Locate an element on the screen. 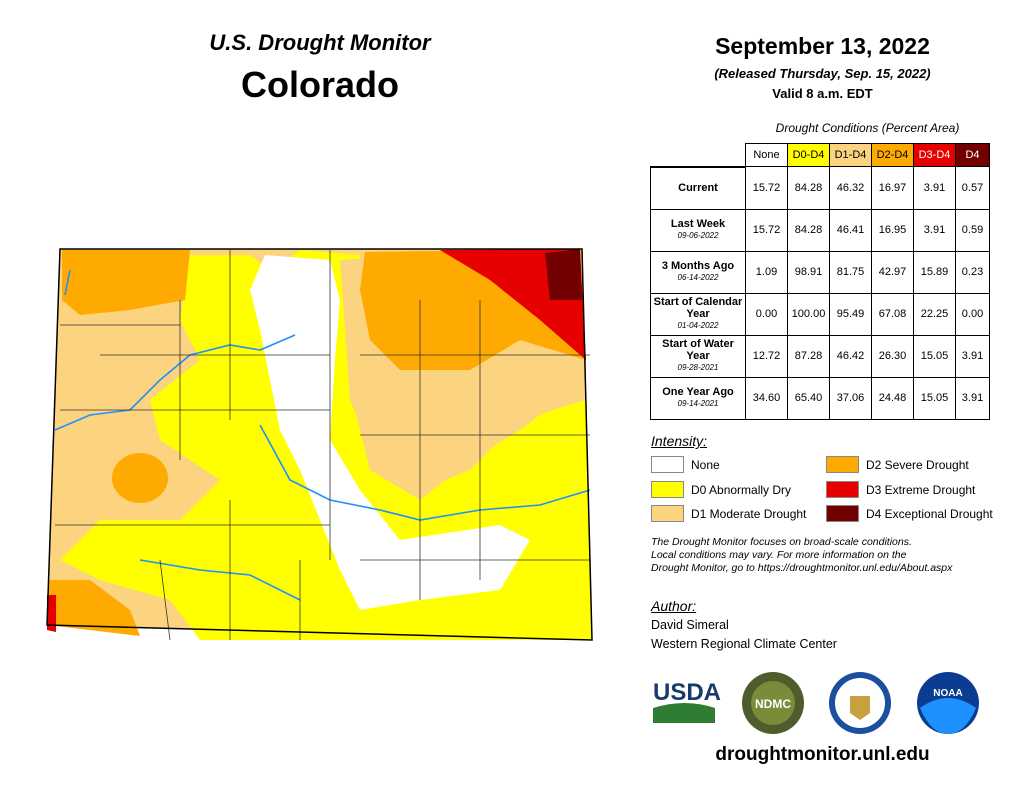 This screenshot has height=791, width=1024. valid-time: Valid 8 a.m. EDT is located at coordinates (822, 93).